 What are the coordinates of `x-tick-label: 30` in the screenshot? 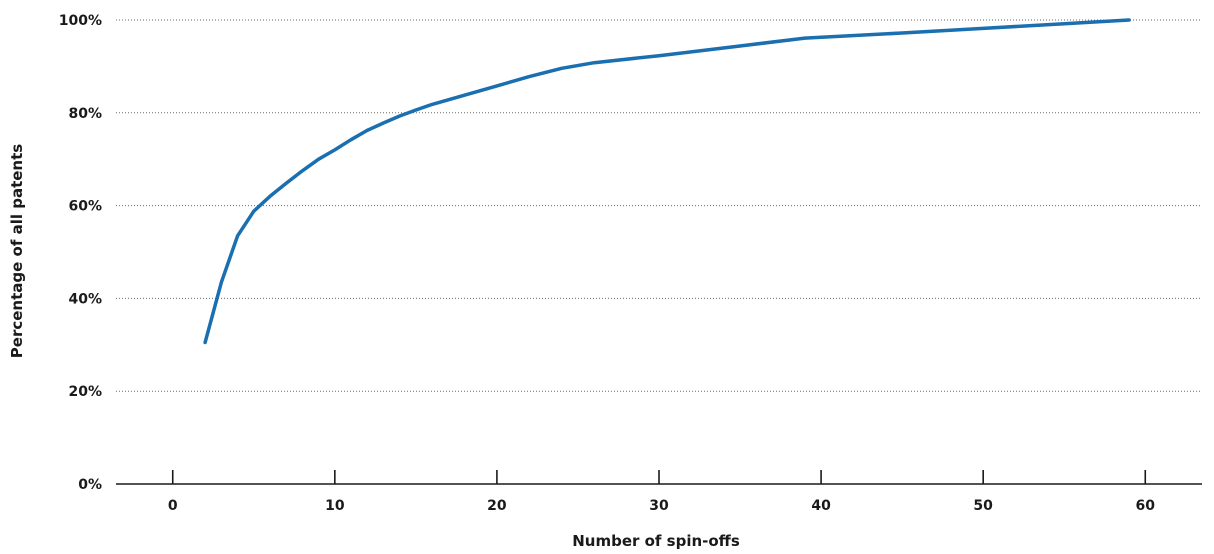 It's located at (659, 506).